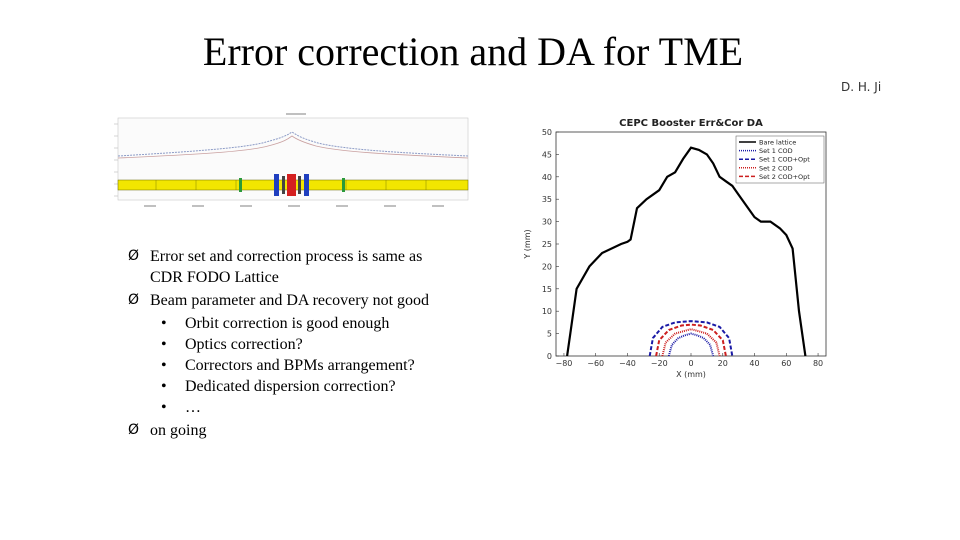 The image size is (960, 540). What do you see at coordinates (861, 87) in the screenshot?
I see `author-label: D. H. Ji` at bounding box center [861, 87].